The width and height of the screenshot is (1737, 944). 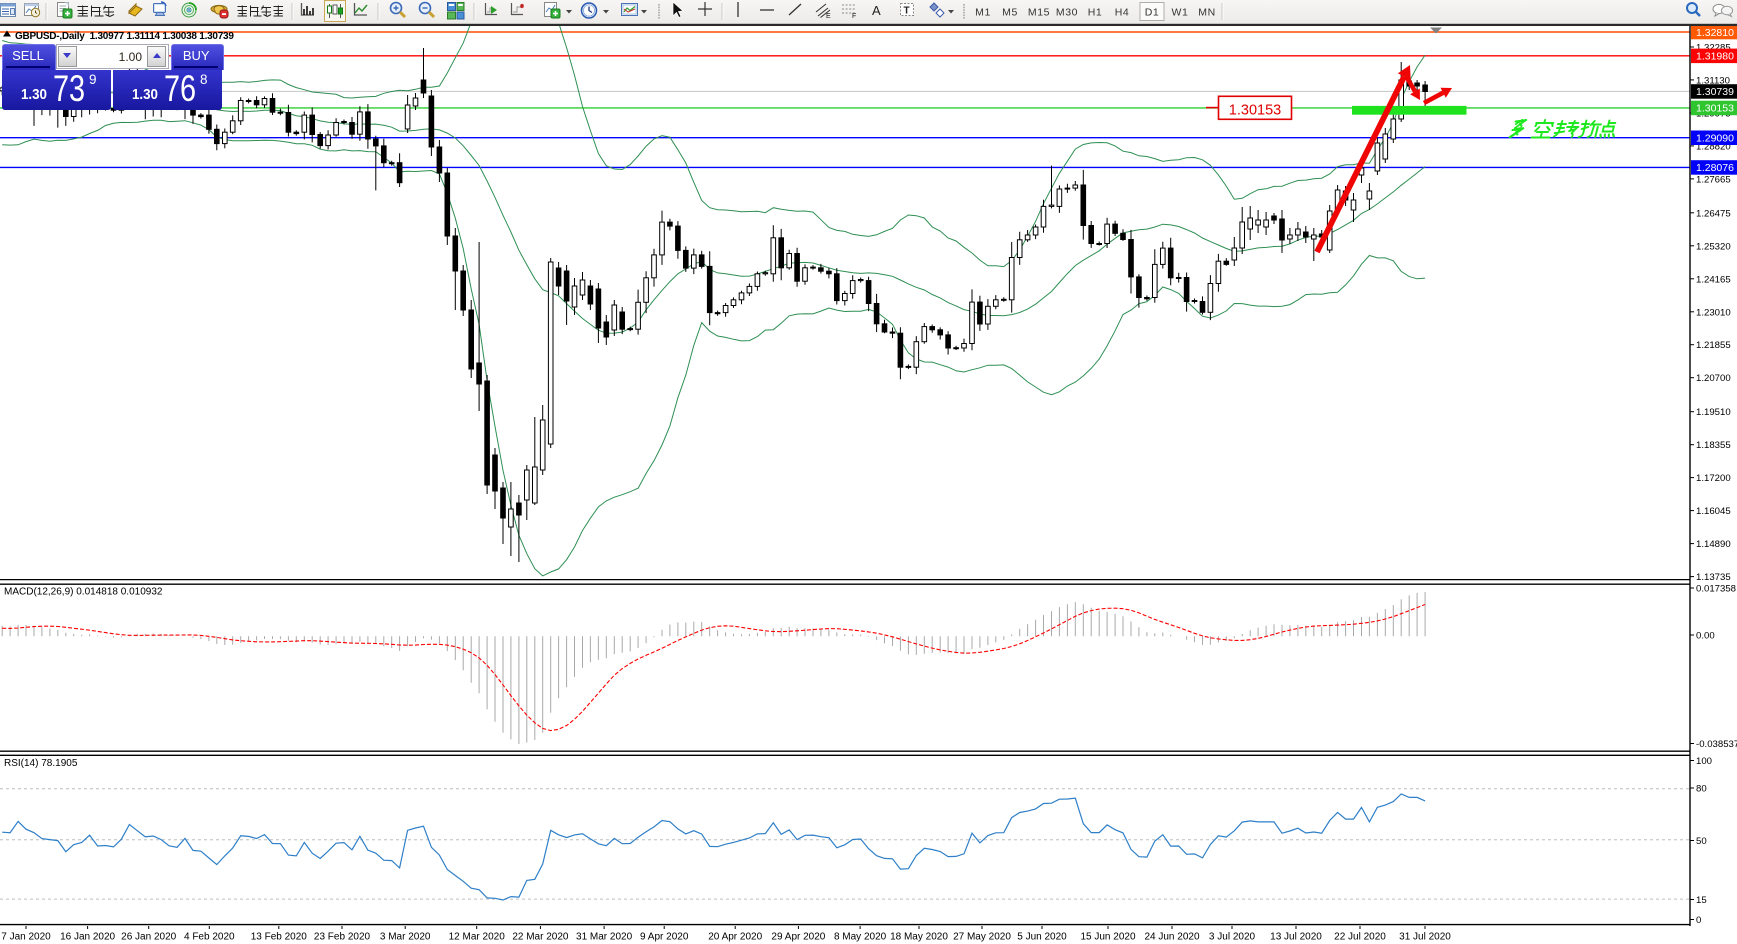 I want to click on svg-text: 1.31980, so click(x=1715, y=57).